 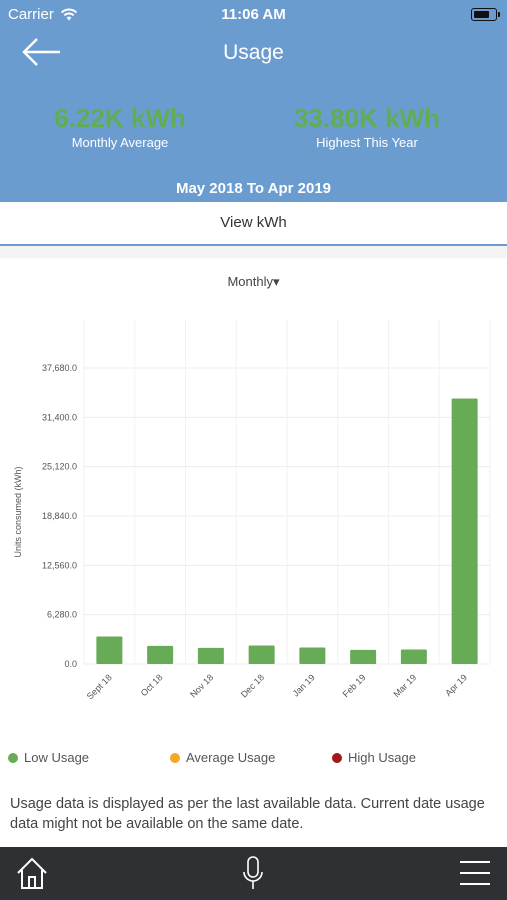 I want to click on y-tick-label: 37,680.0, so click(x=59, y=368).